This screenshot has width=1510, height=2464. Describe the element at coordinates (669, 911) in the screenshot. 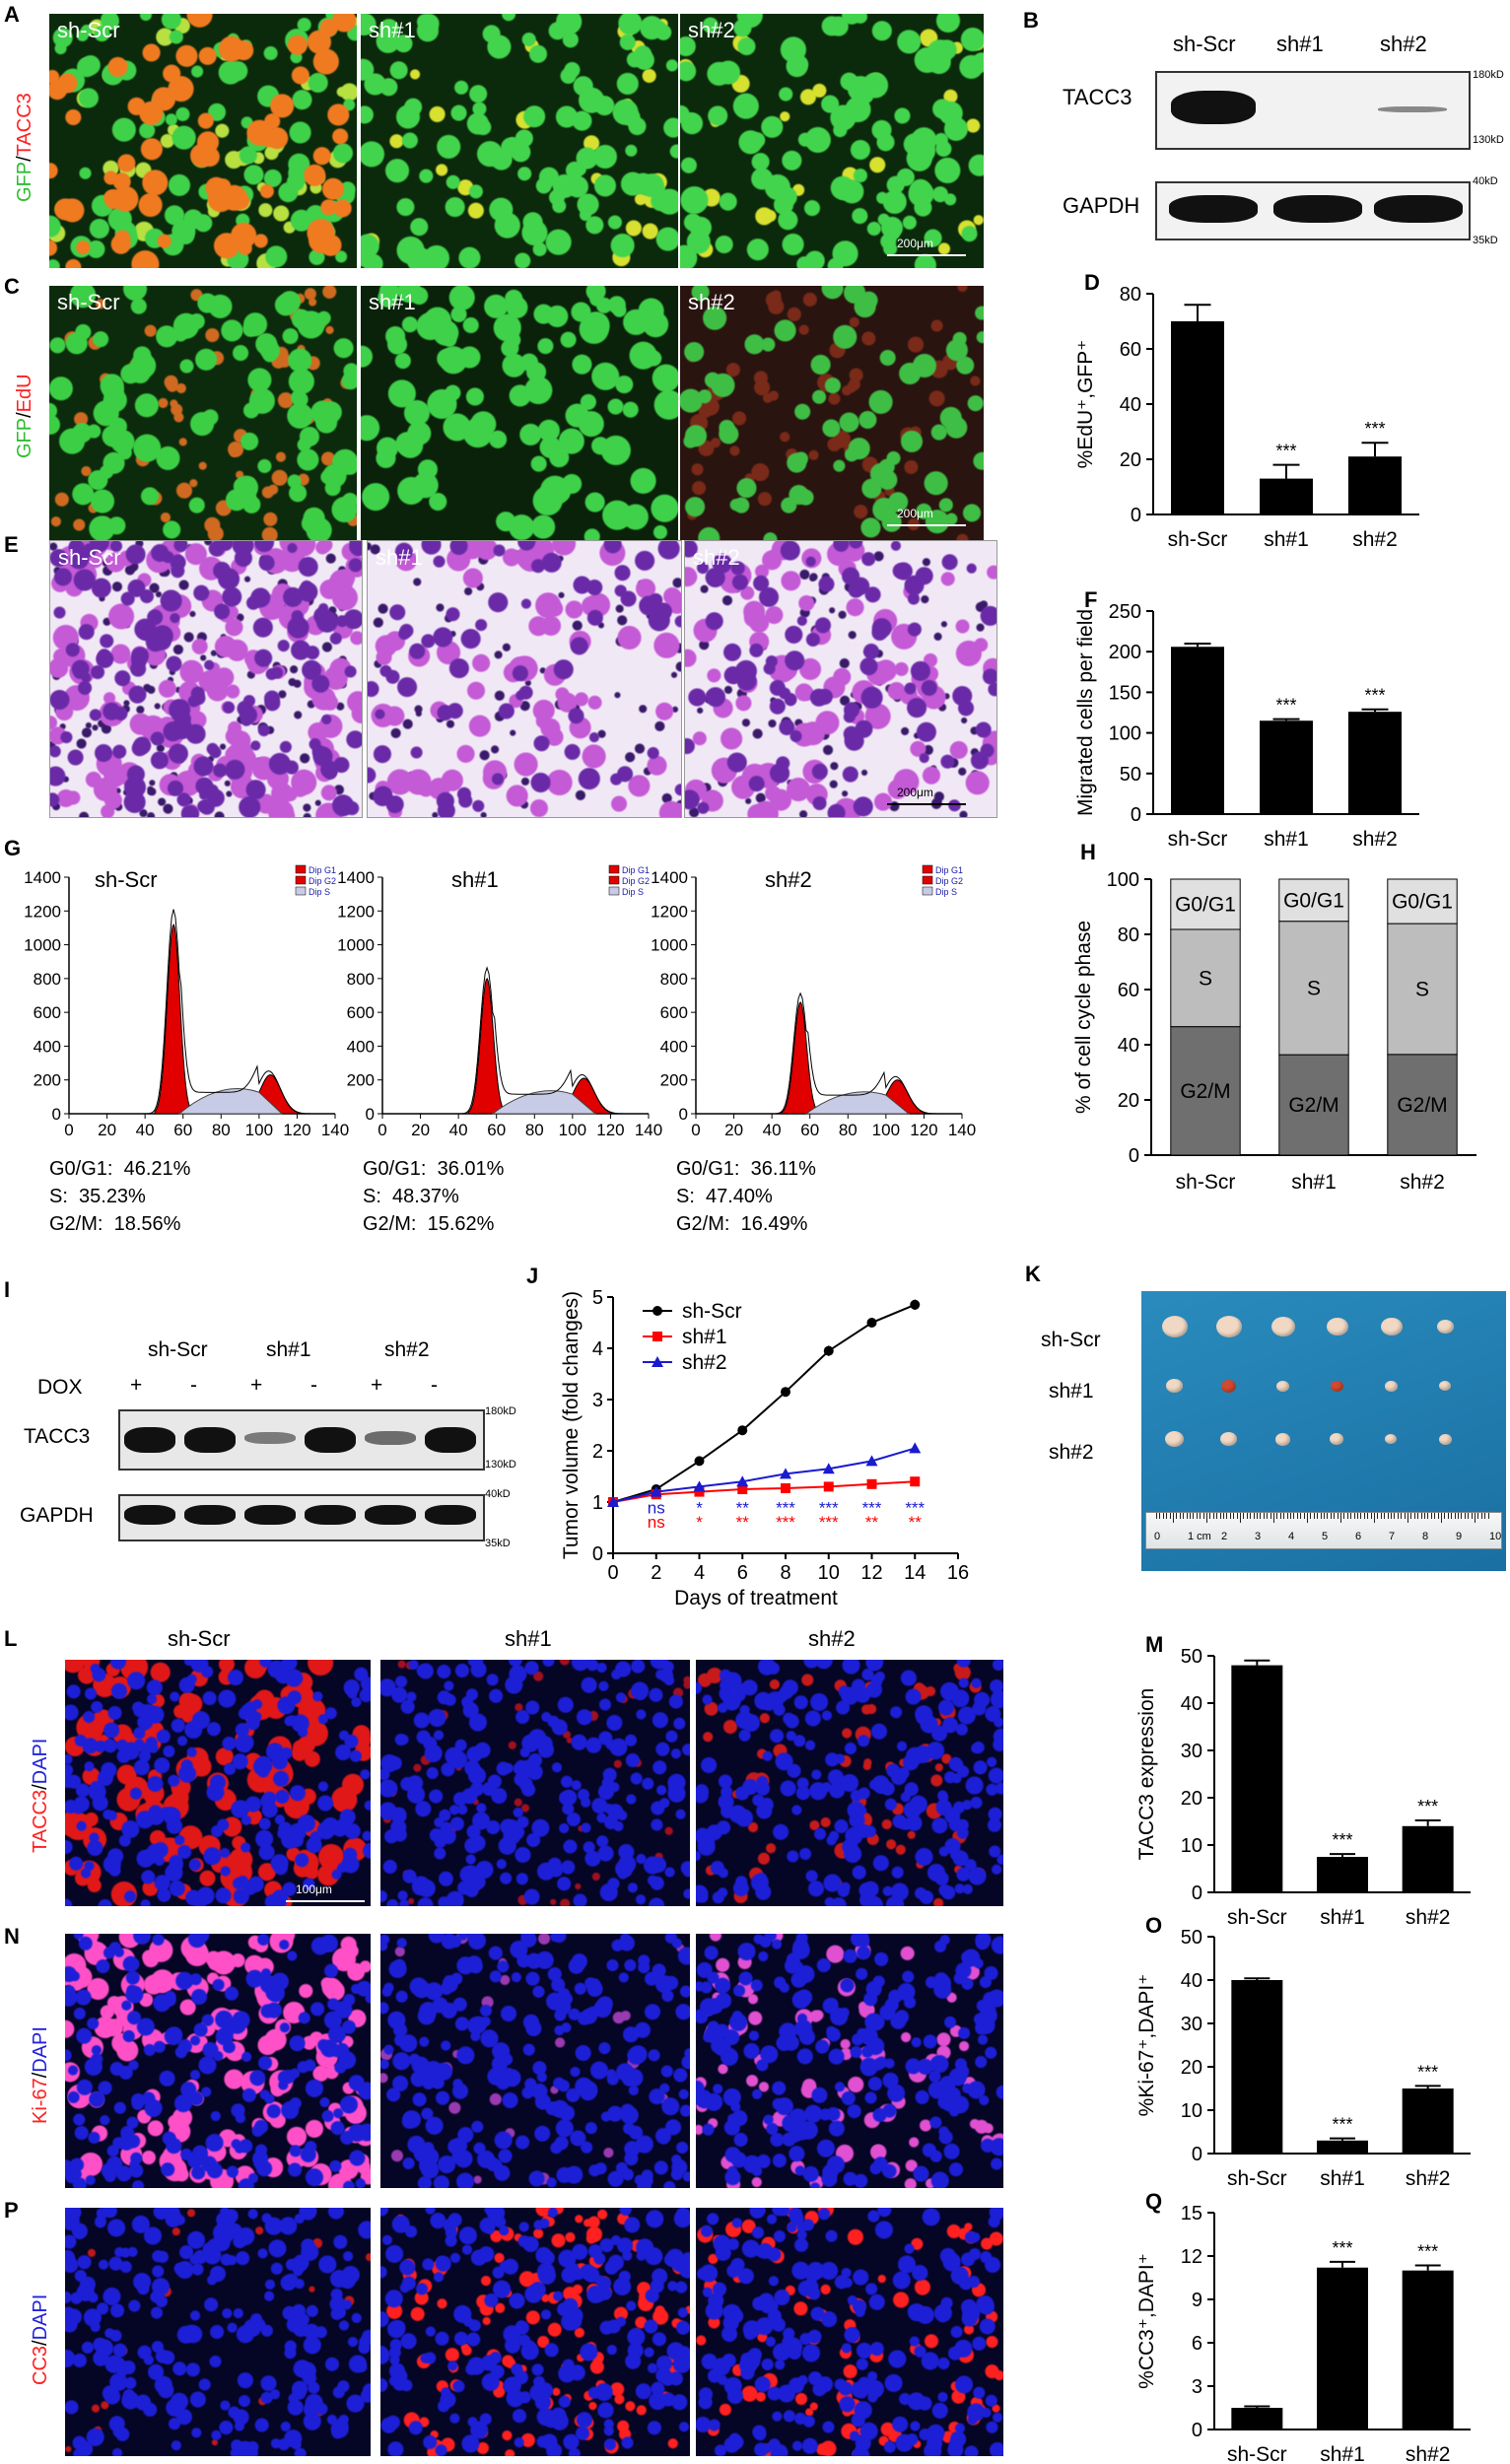

I see `y-tick-label: 1200` at that location.